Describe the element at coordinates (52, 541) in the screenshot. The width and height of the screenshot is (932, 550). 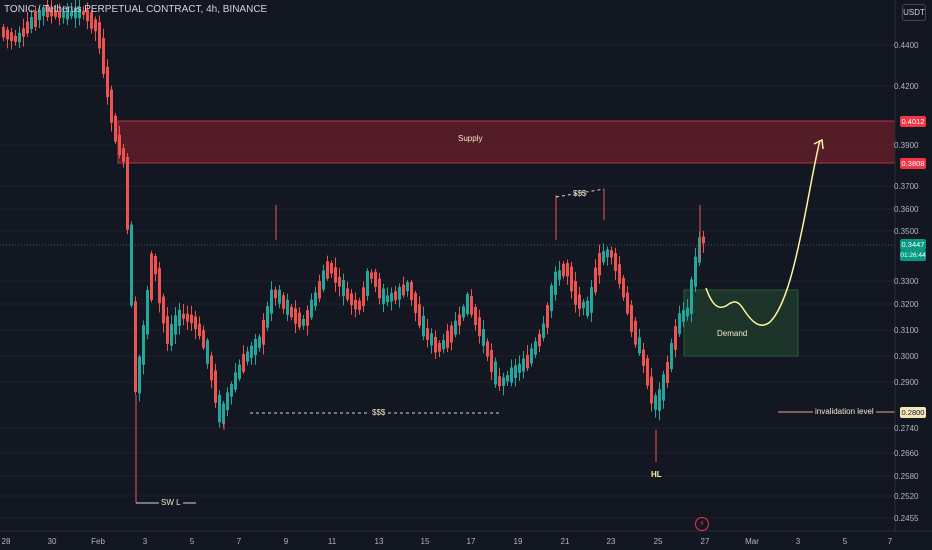
I see `time-label: 30` at that location.